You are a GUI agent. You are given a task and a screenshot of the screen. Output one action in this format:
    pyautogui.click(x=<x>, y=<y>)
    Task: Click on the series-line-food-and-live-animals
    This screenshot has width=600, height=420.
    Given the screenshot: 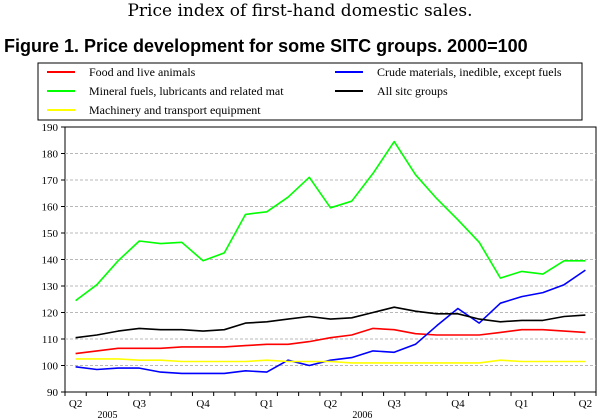 What is the action you would take?
    pyautogui.click(x=330, y=341)
    